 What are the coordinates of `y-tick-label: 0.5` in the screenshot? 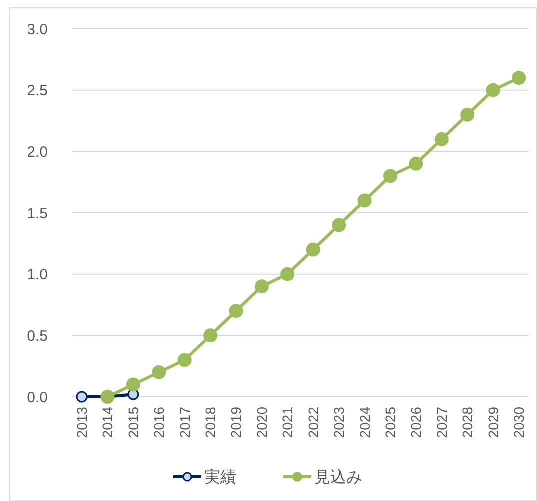 It's located at (37, 336).